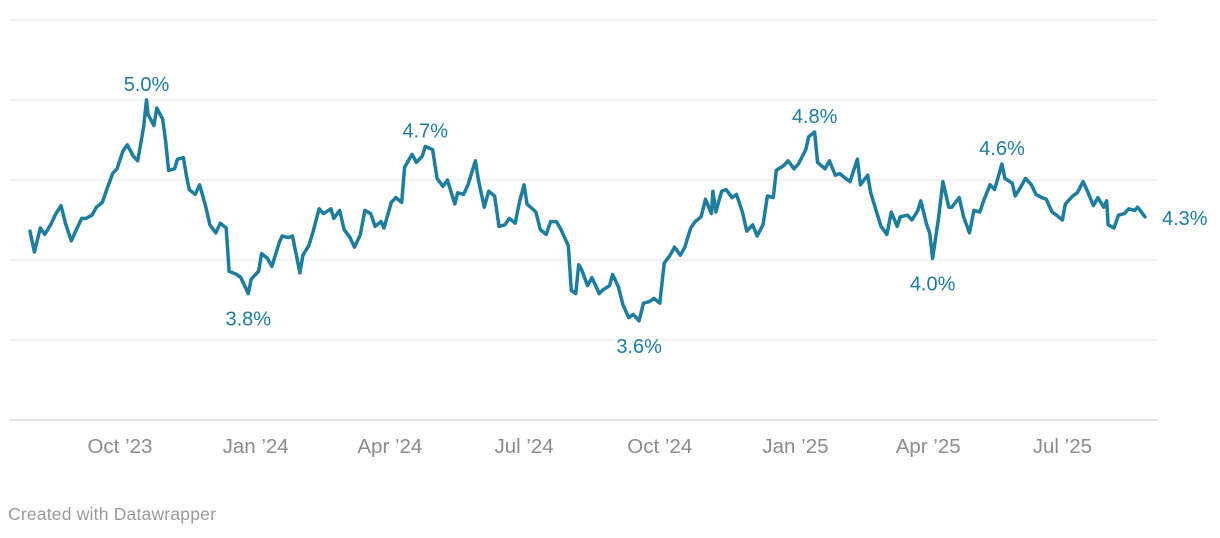 This screenshot has width=1220, height=538. What do you see at coordinates (523, 446) in the screenshot?
I see `x-tick-label: Jul ’24` at bounding box center [523, 446].